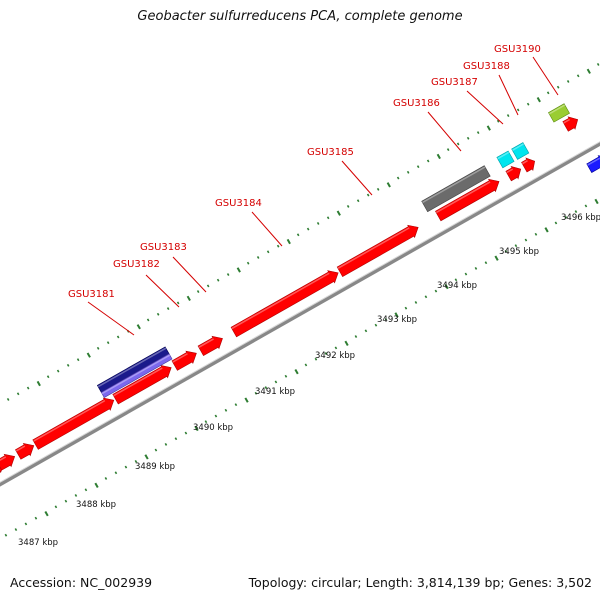  What do you see at coordinates (91, 294) in the screenshot?
I see `gene-label: GSU3181` at bounding box center [91, 294].